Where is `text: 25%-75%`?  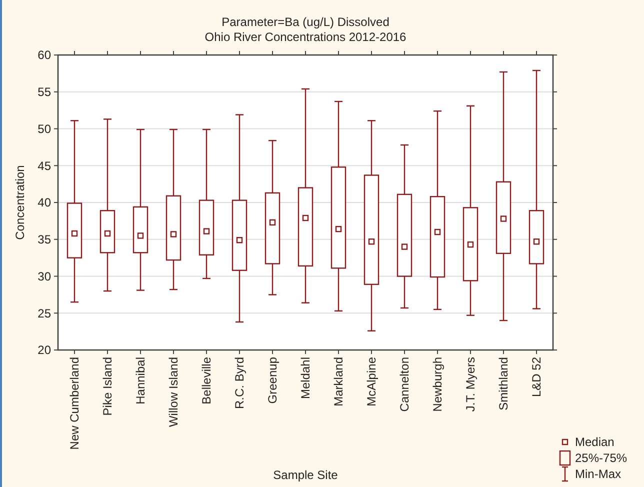
text: 25%-75% is located at coordinates (601, 458).